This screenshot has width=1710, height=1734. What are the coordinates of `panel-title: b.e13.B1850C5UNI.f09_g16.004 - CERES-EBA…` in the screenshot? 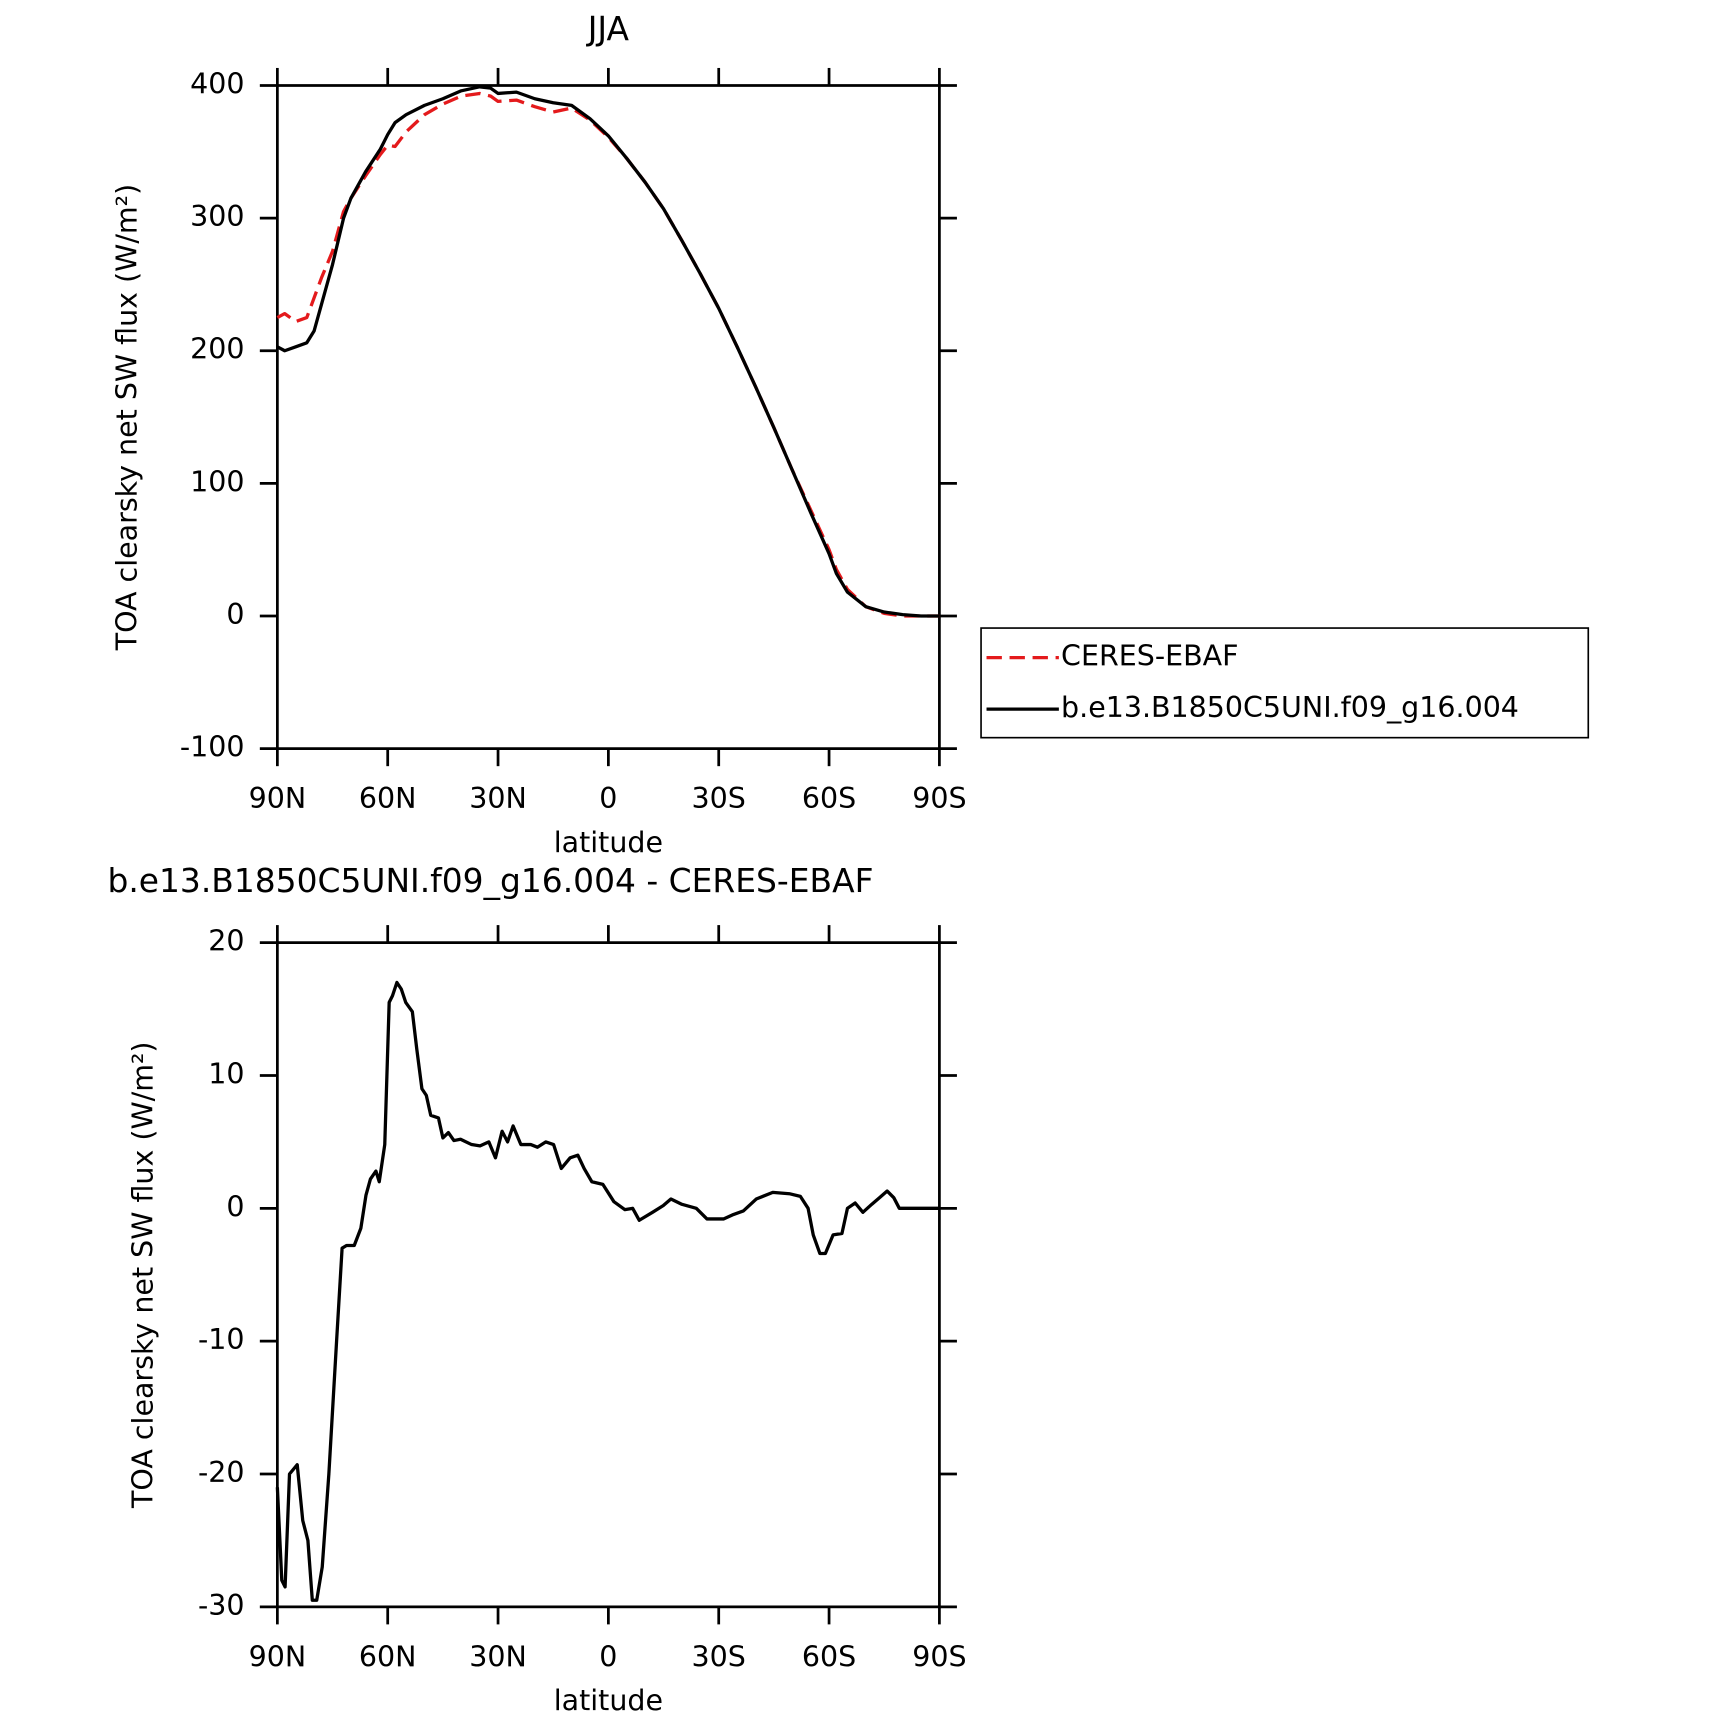 It's located at (490, 880).